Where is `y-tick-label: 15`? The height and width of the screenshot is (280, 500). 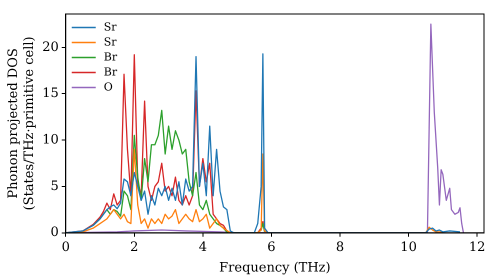 y-tick-label: 15 is located at coordinates (50, 94).